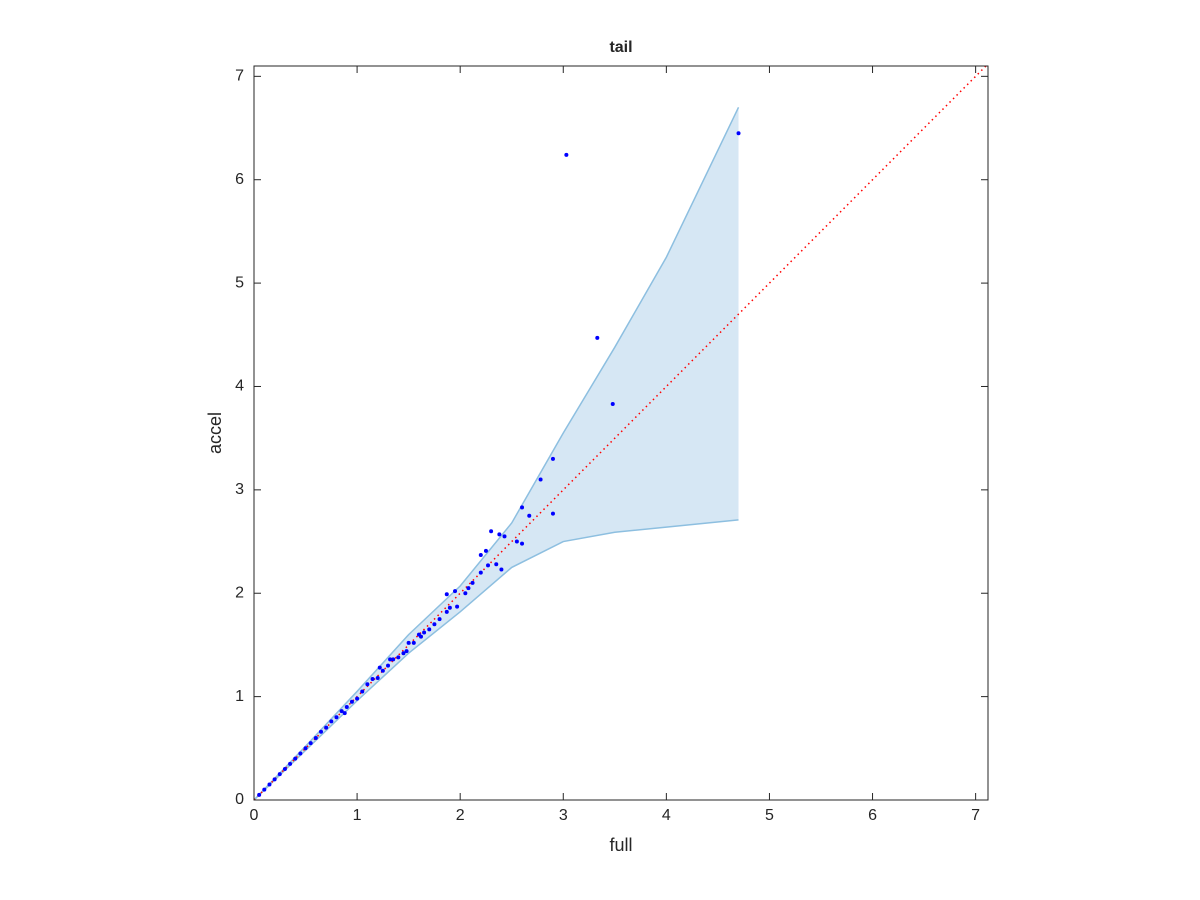  Describe the element at coordinates (239, 76) in the screenshot. I see `y-tick-label: 7` at that location.